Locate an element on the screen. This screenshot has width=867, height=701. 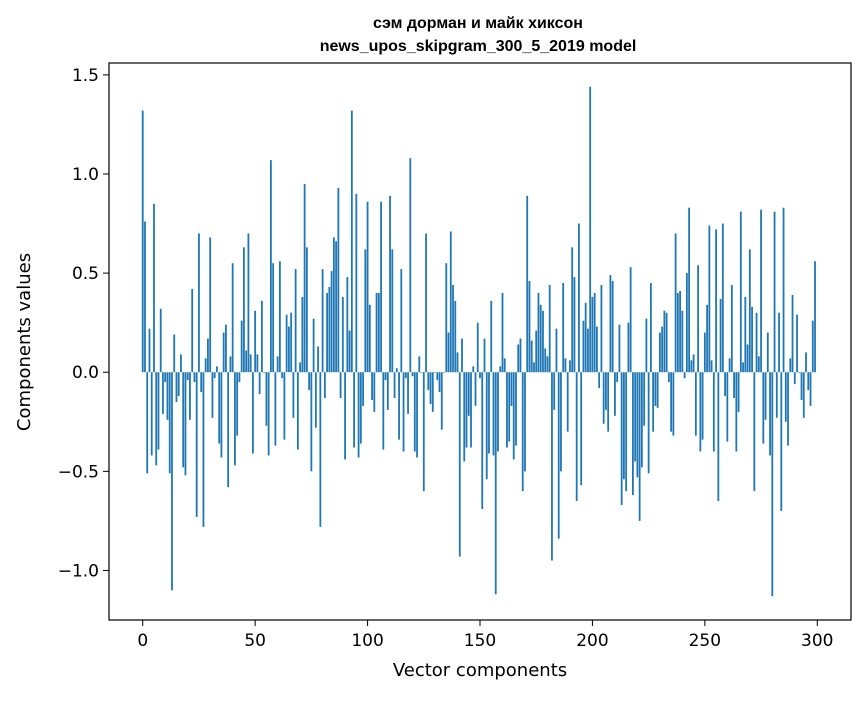
y-tick-label: 1.5 is located at coordinates (85, 76).